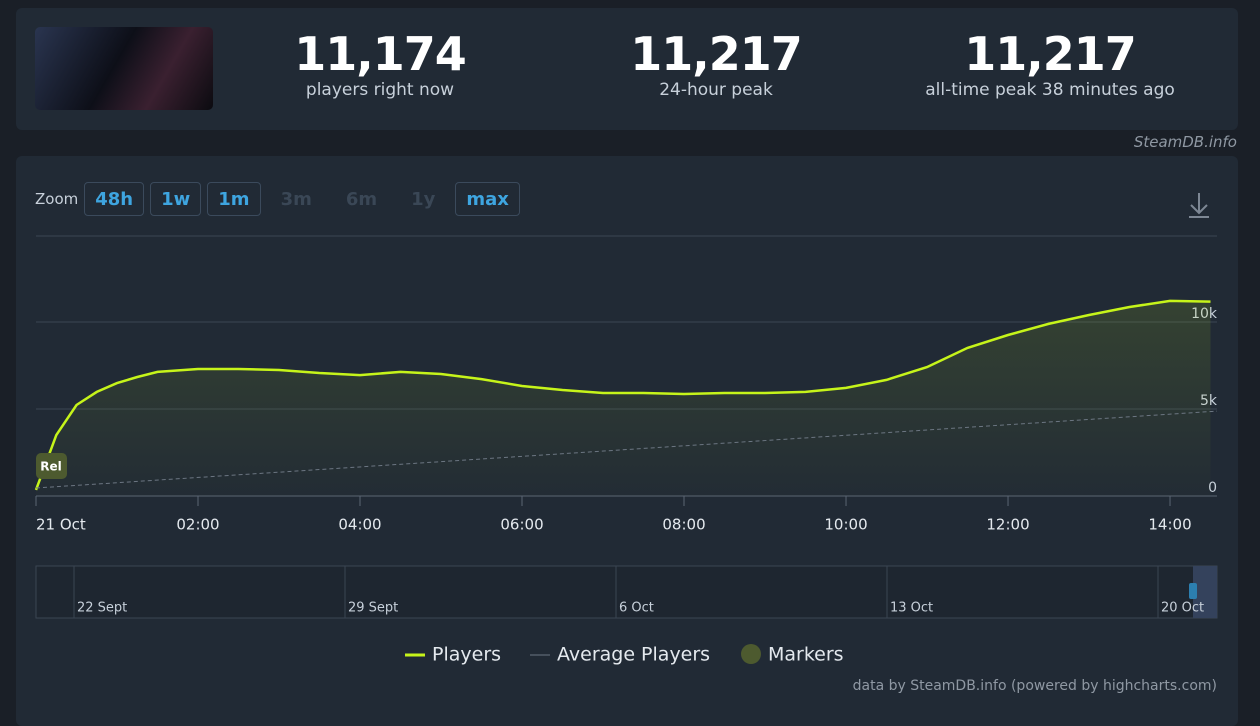 The image size is (1260, 726). What do you see at coordinates (1182, 608) in the screenshot?
I see `navigator-label: 20 Oct` at bounding box center [1182, 608].